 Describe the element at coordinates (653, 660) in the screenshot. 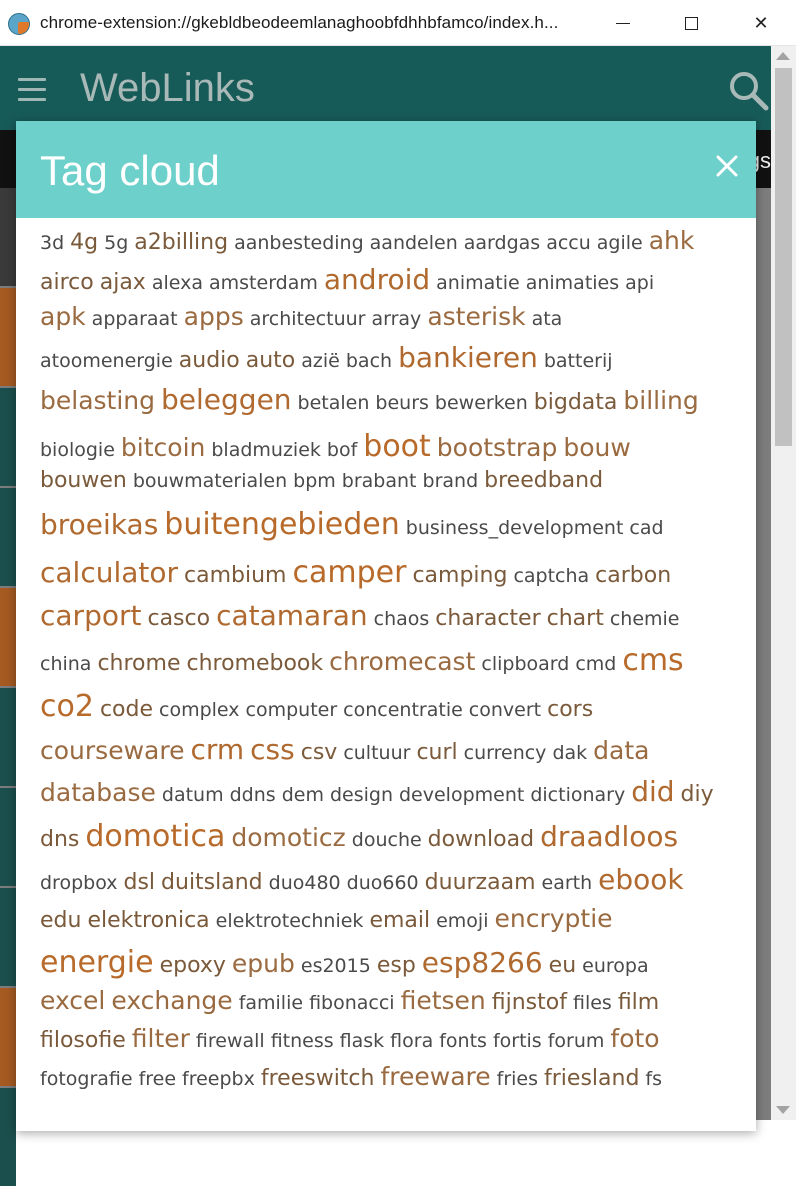

I see `tag-link: cms` at that location.